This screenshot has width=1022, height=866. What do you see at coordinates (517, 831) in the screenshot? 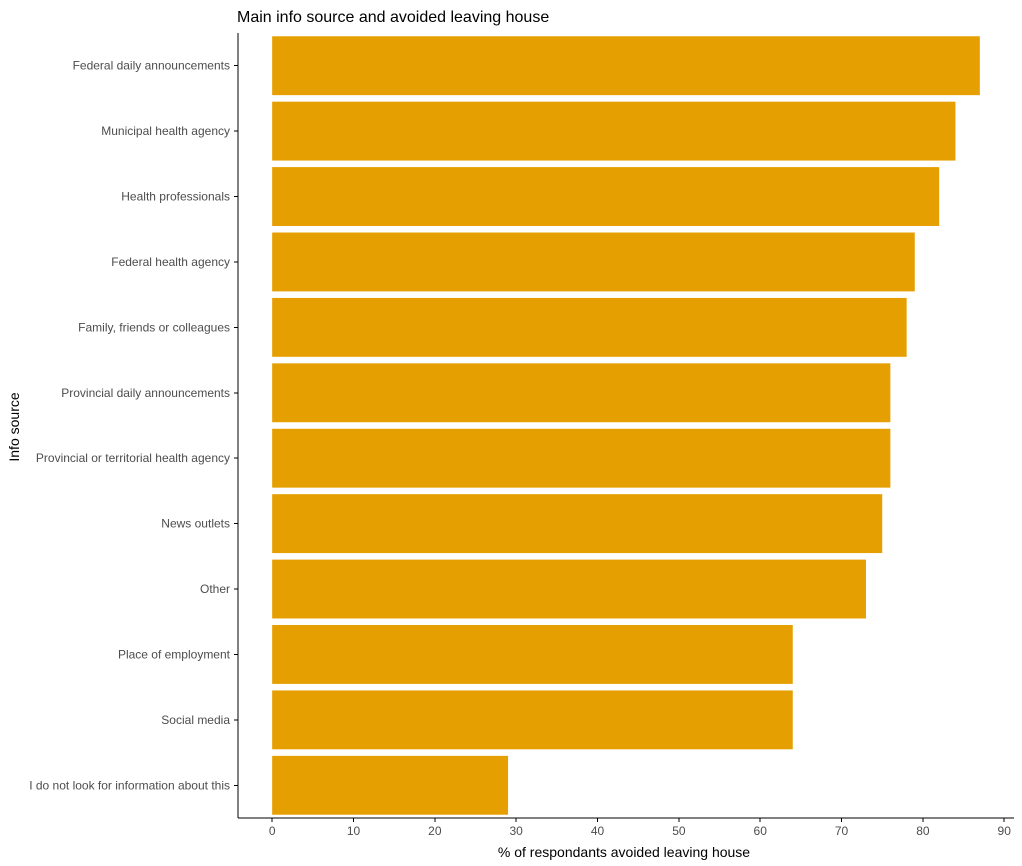
I see `x-tick-label: 30` at bounding box center [517, 831].